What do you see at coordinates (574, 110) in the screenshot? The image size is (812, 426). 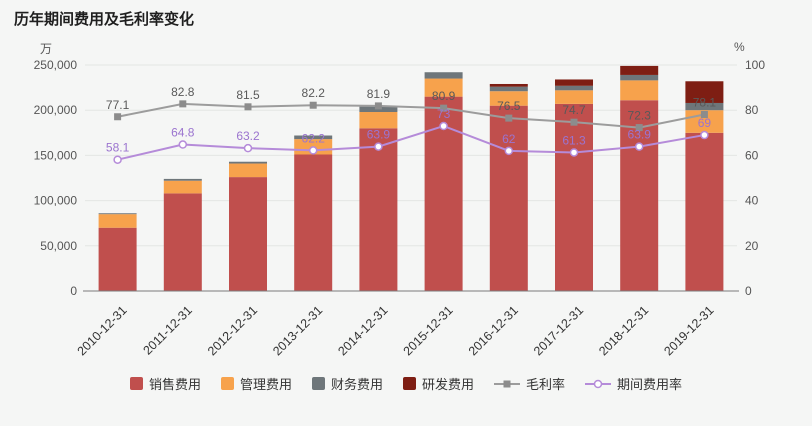 I see `data-label: 74.7` at bounding box center [574, 110].